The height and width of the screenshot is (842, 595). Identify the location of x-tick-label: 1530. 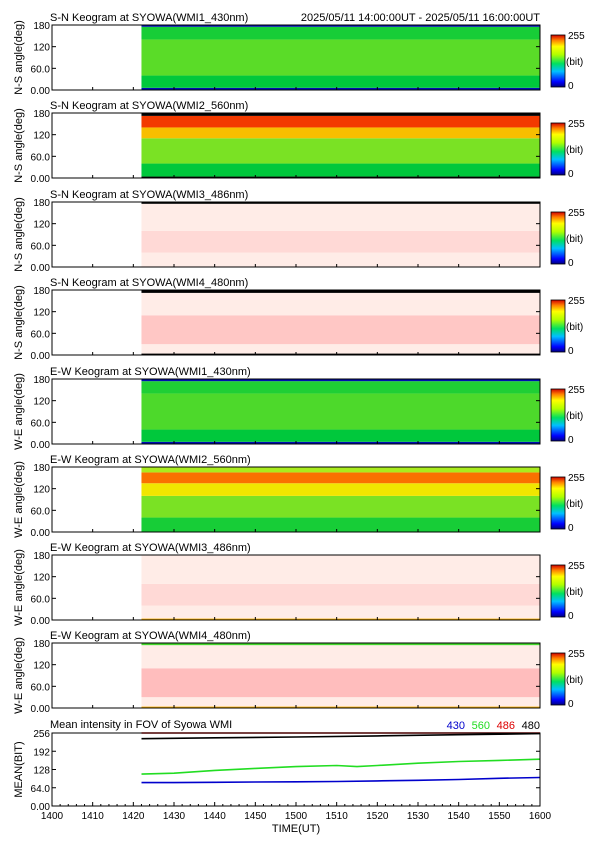
(418, 816).